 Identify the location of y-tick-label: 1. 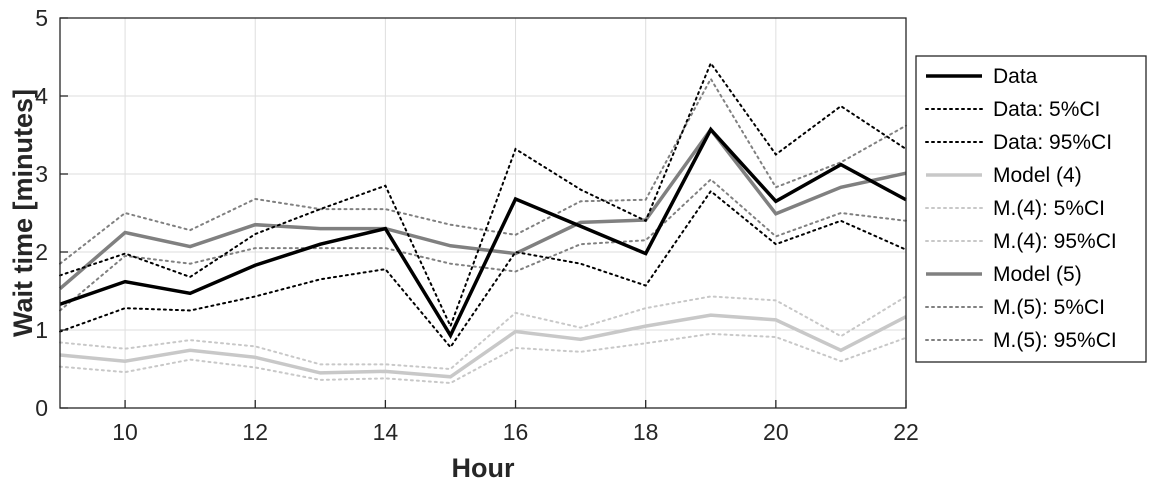
(41, 330).